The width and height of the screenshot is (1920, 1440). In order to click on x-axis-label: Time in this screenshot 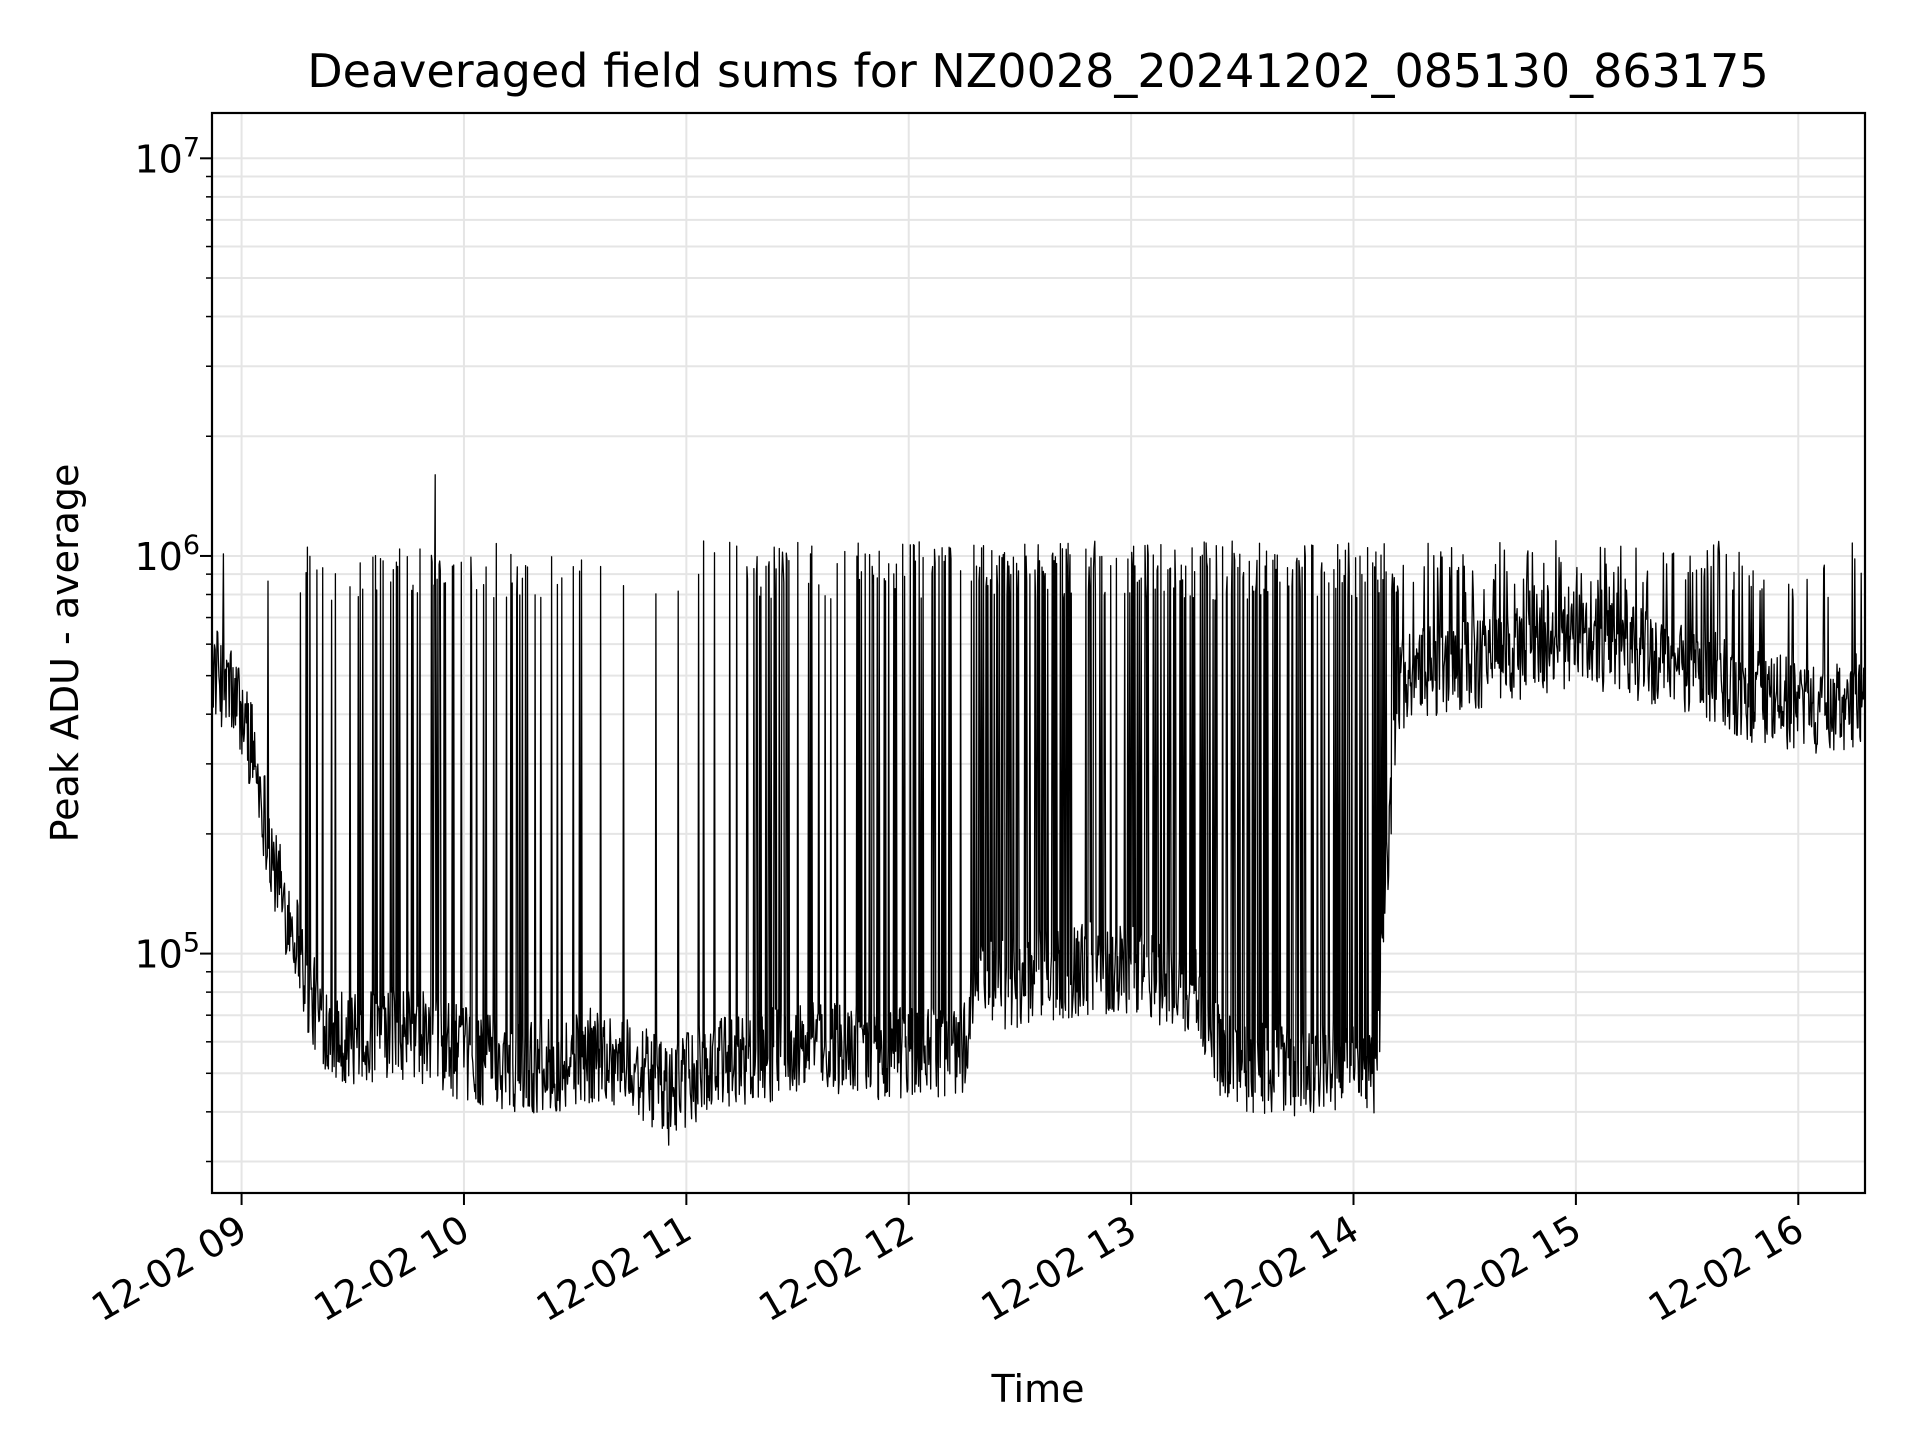, I will do `click(1038, 1389)`.